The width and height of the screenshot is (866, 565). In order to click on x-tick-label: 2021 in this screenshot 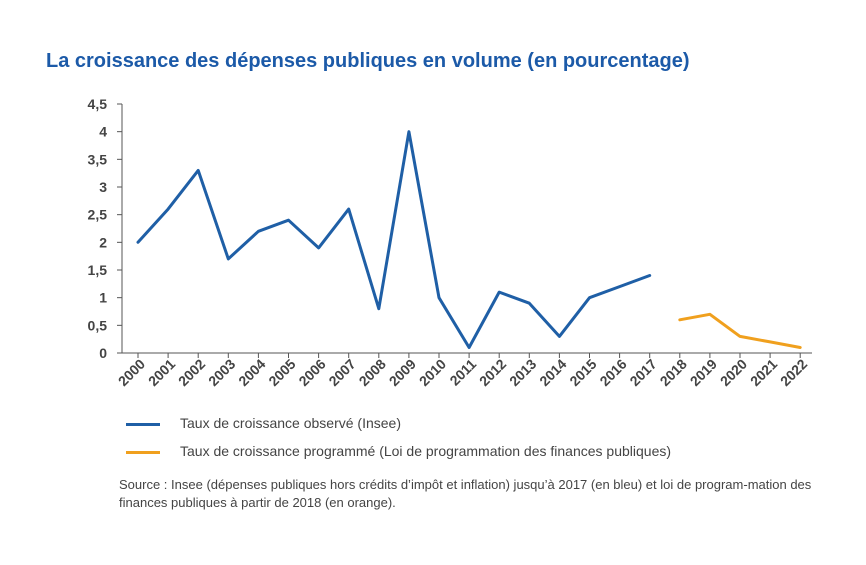, I will do `click(763, 372)`.